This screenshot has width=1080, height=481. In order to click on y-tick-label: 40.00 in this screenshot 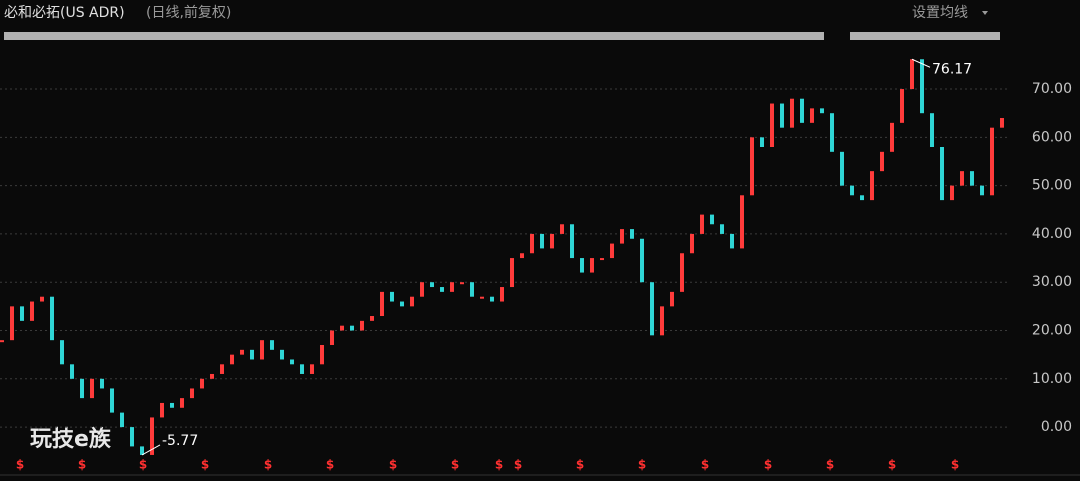, I will do `click(1052, 234)`.